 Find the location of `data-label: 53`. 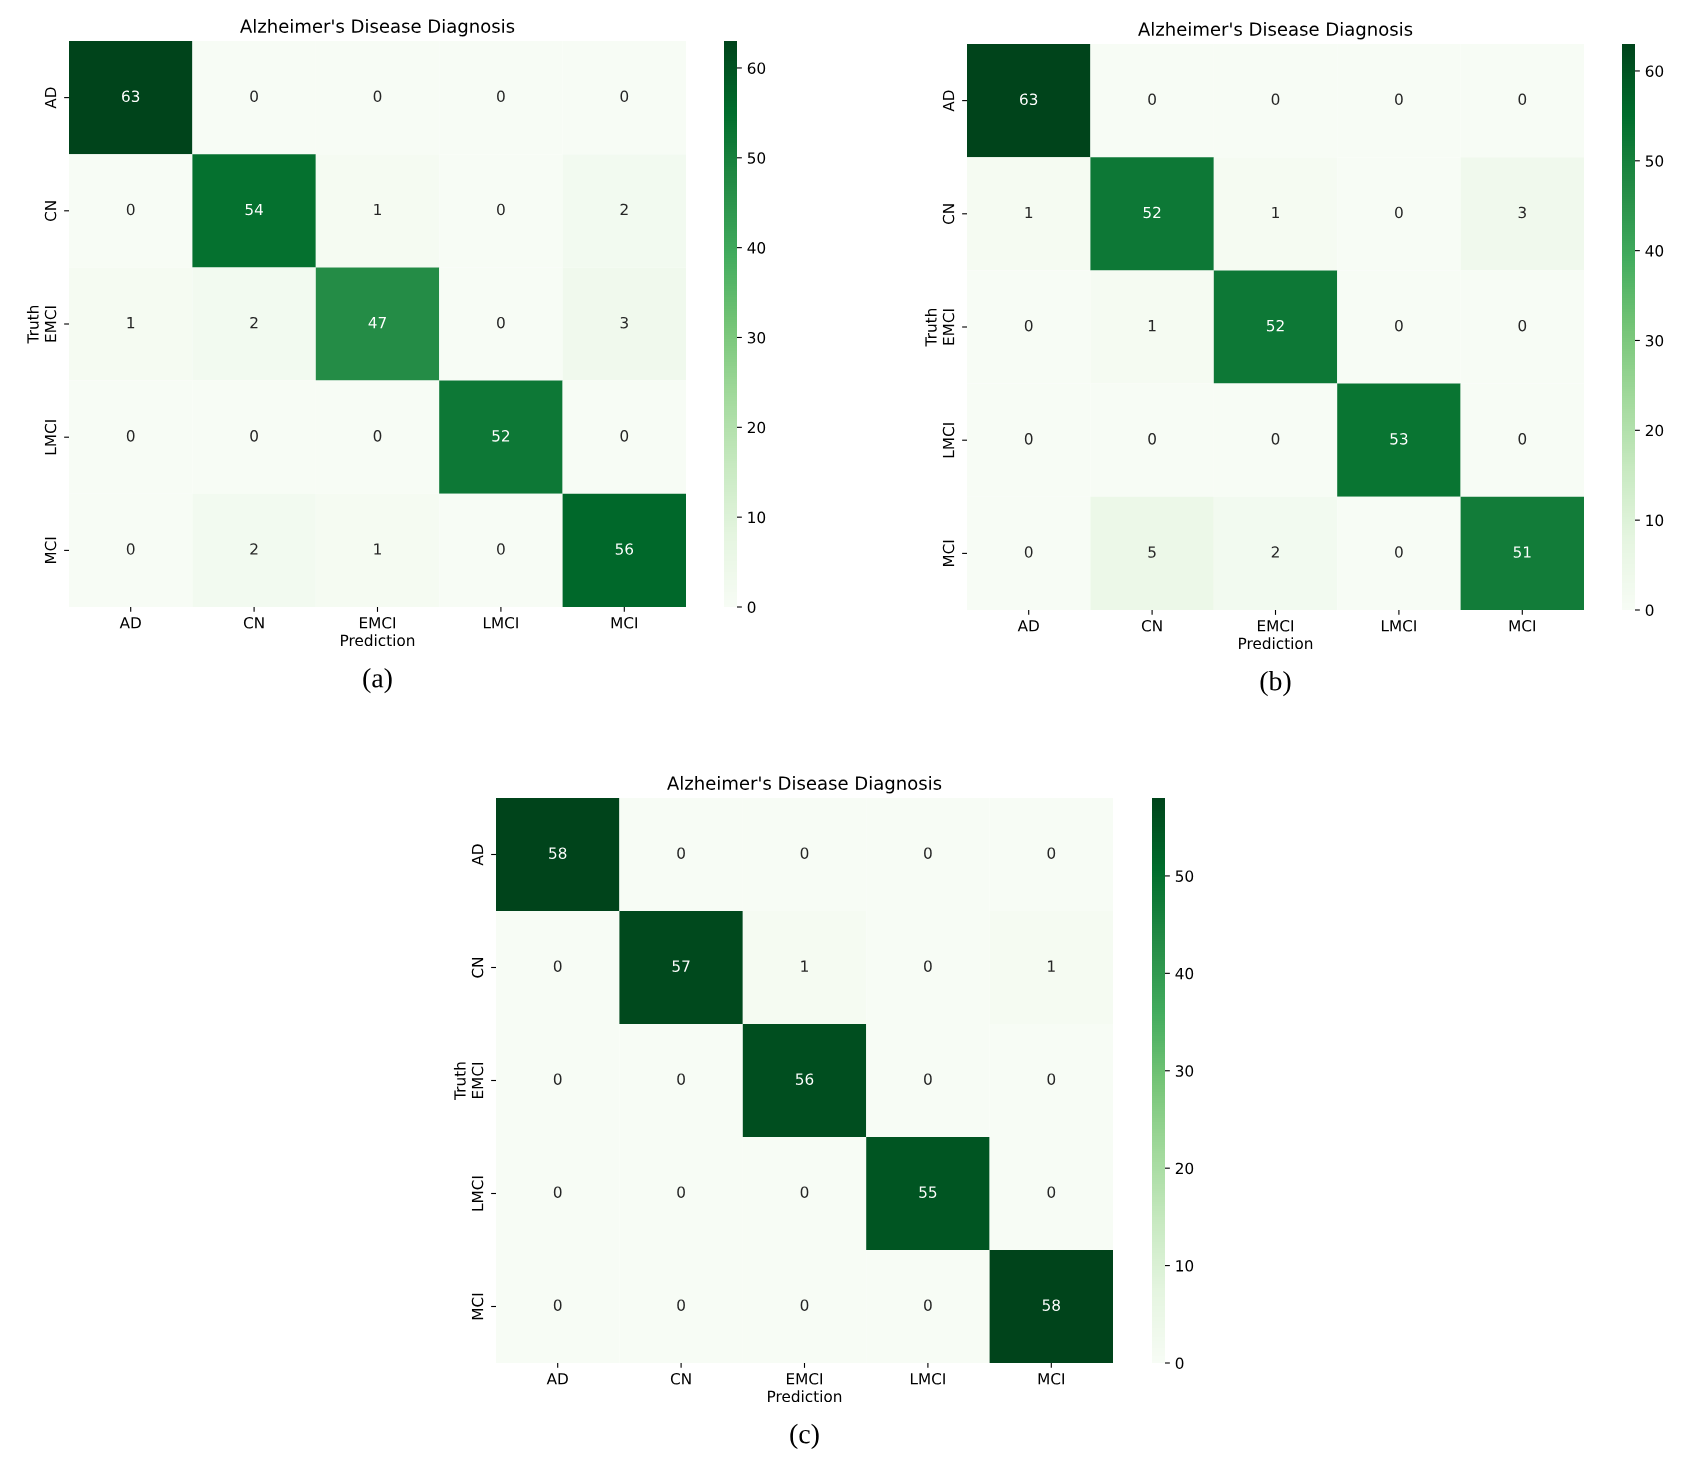

data-label: 53 is located at coordinates (1399, 439).